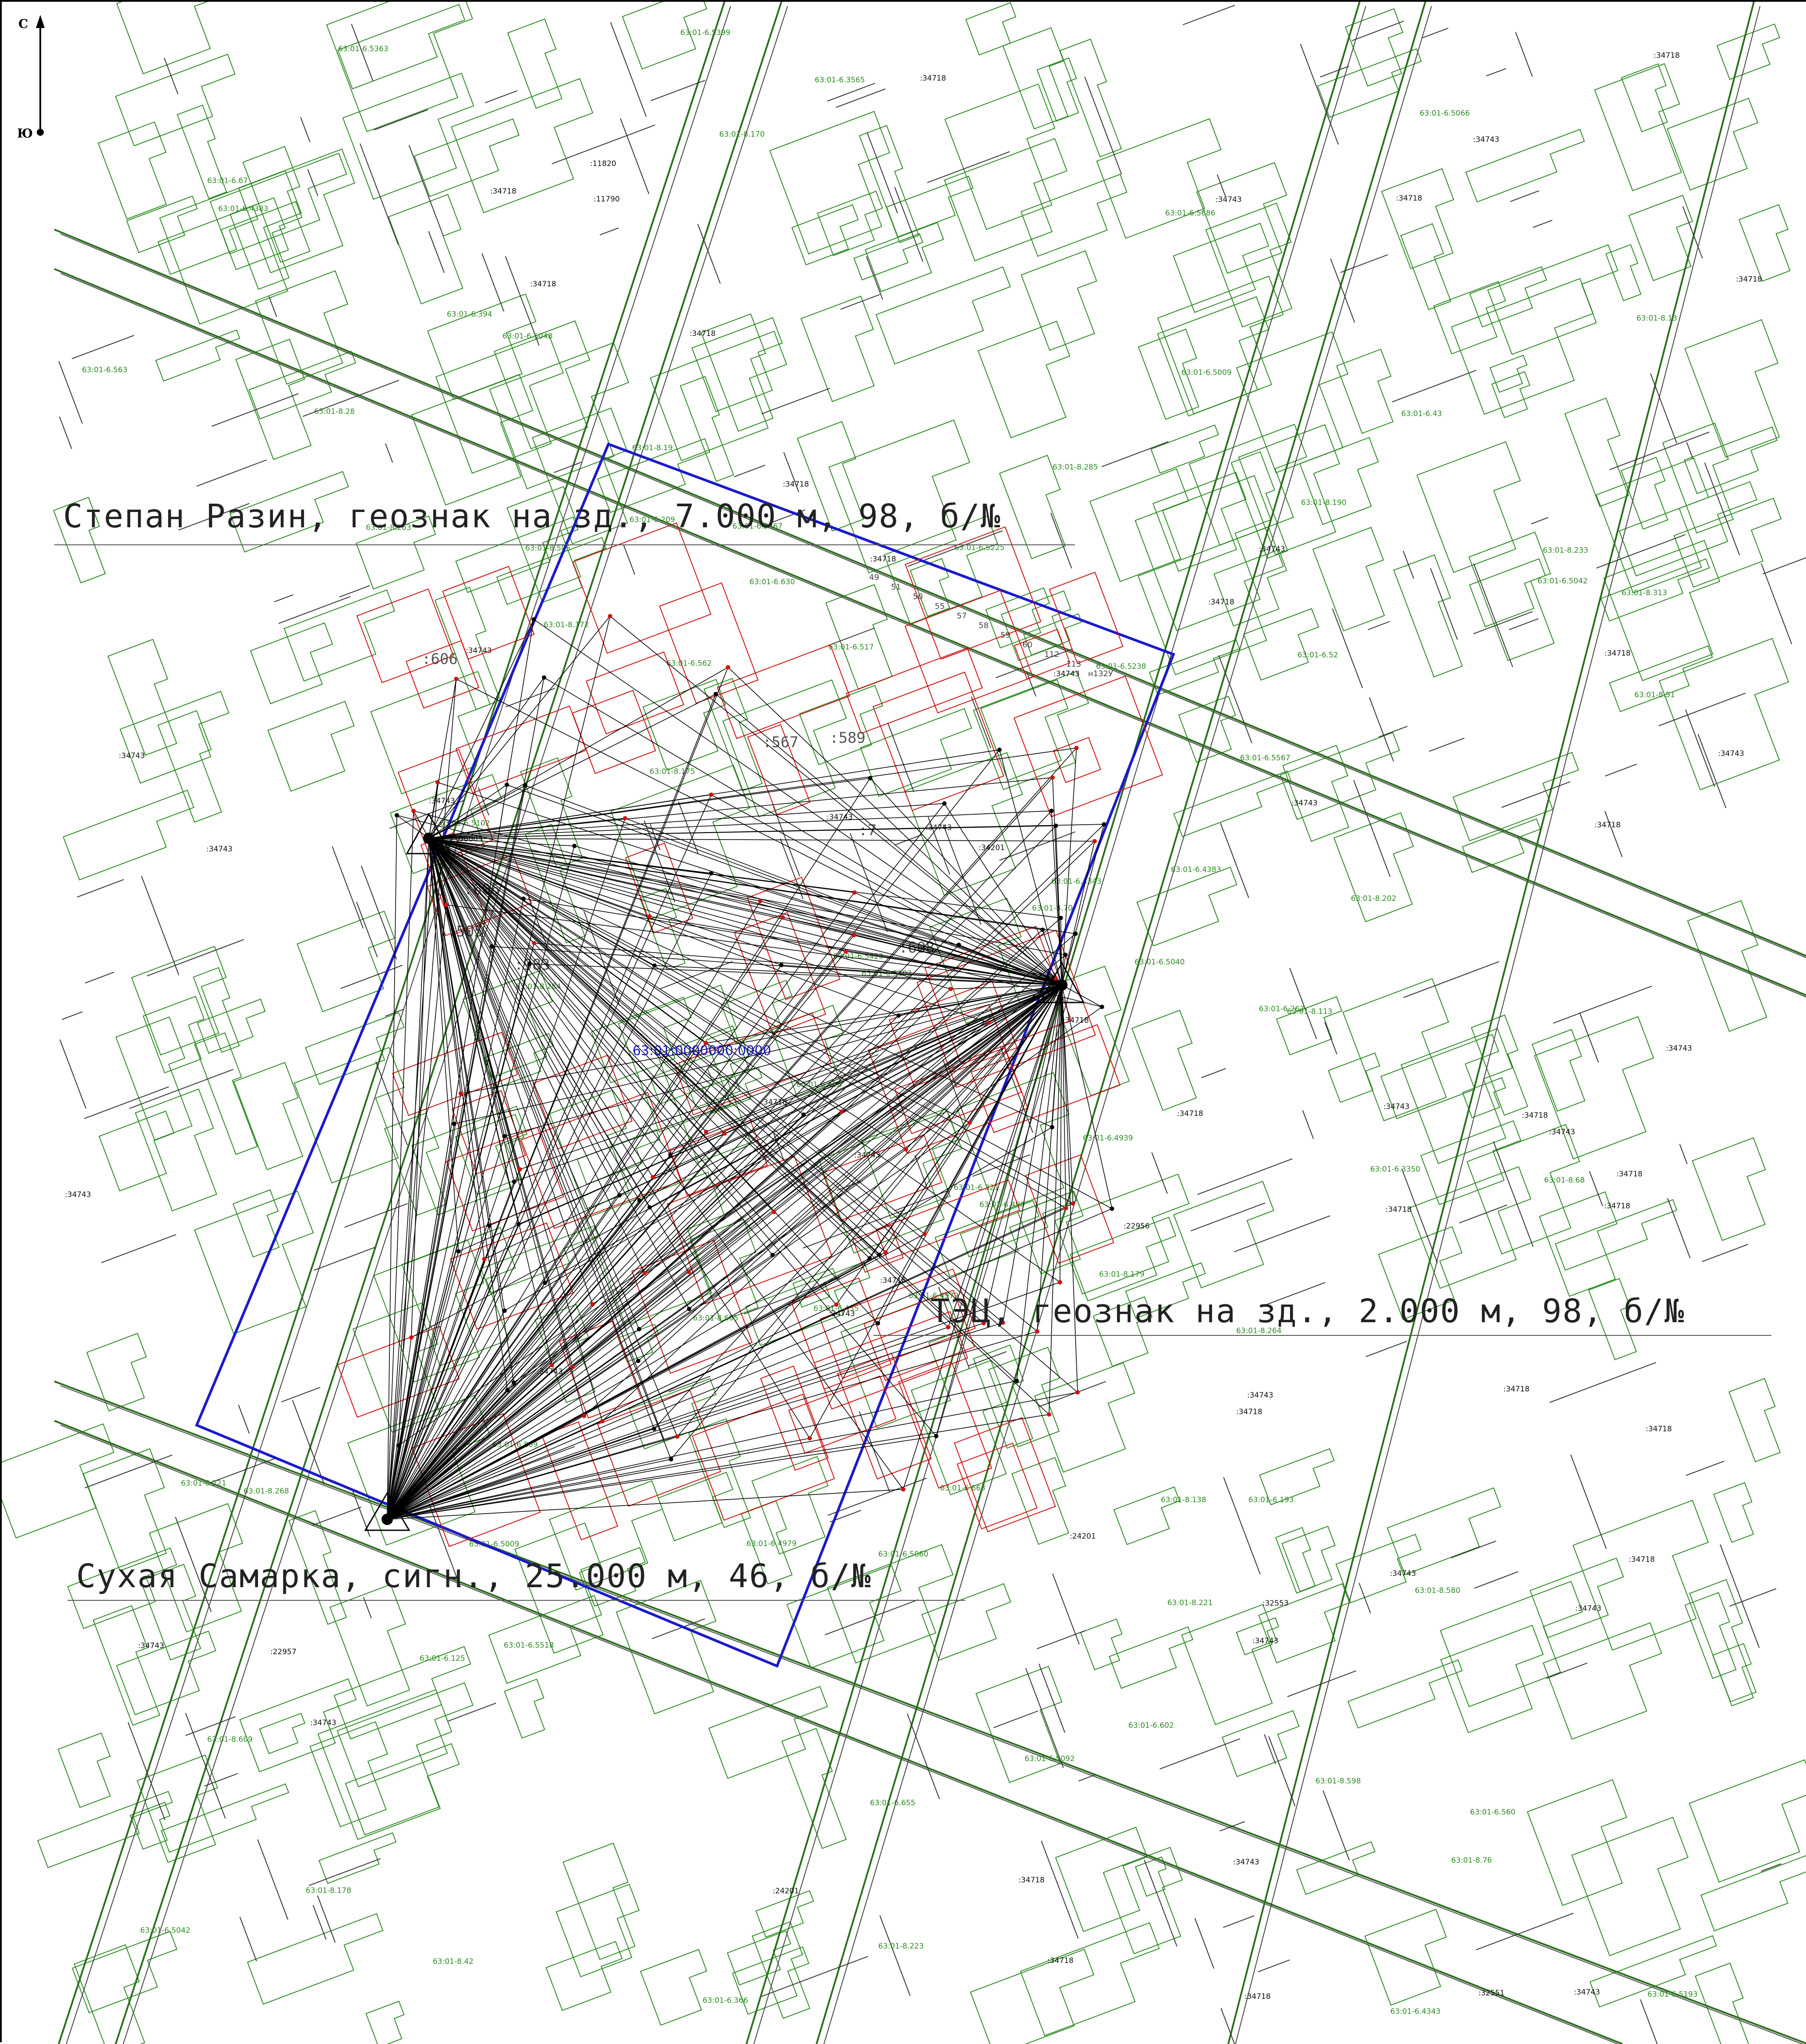  I want to click on parcel-label: 63:01-6.562, so click(689, 663).